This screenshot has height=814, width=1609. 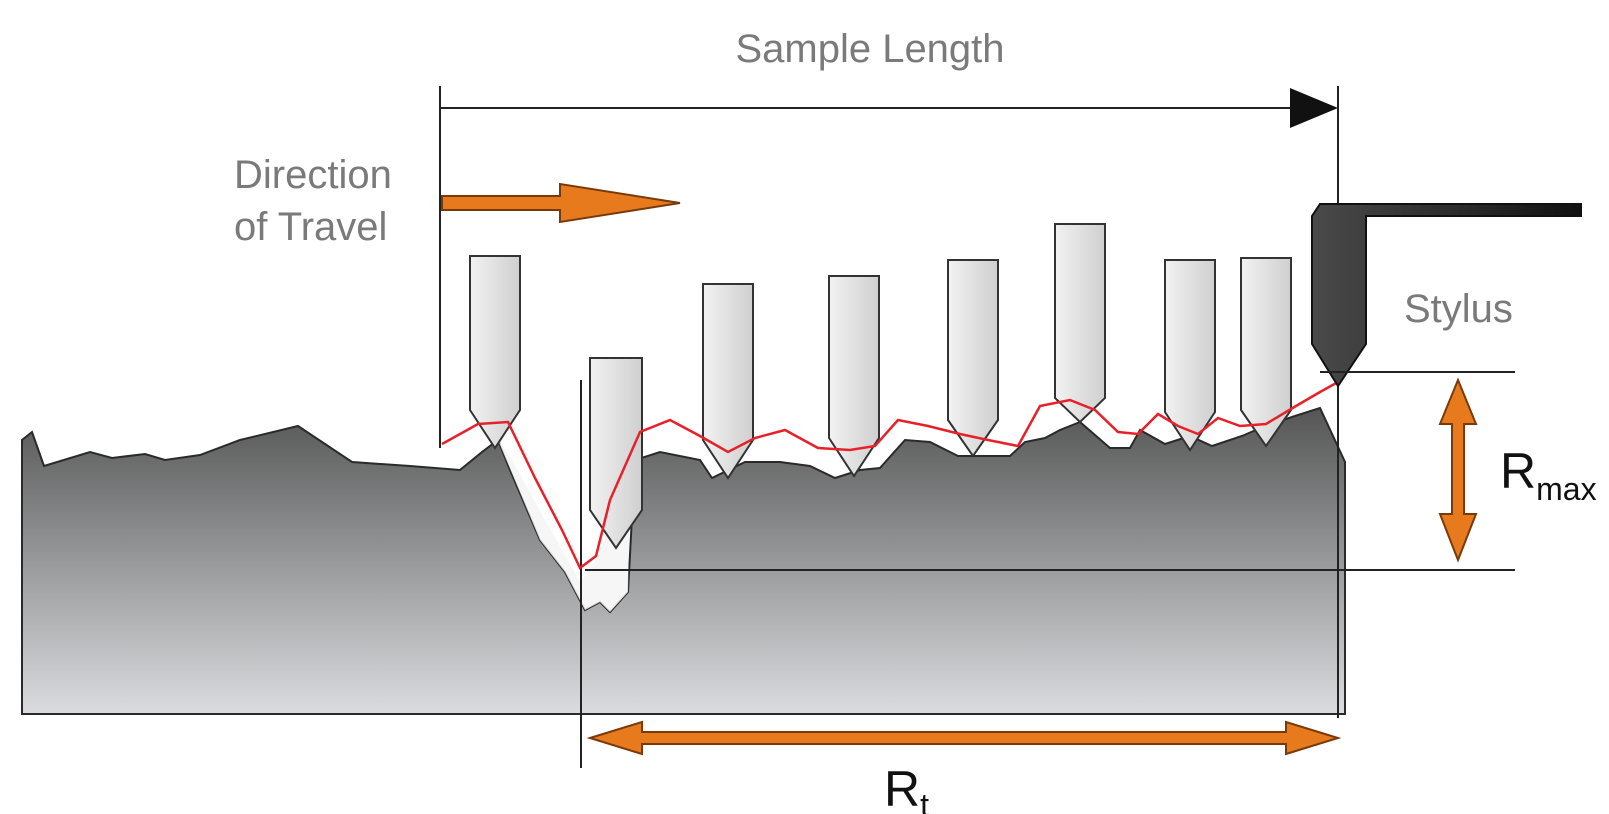 What do you see at coordinates (1458, 309) in the screenshot?
I see `stylus-label: Stylus` at bounding box center [1458, 309].